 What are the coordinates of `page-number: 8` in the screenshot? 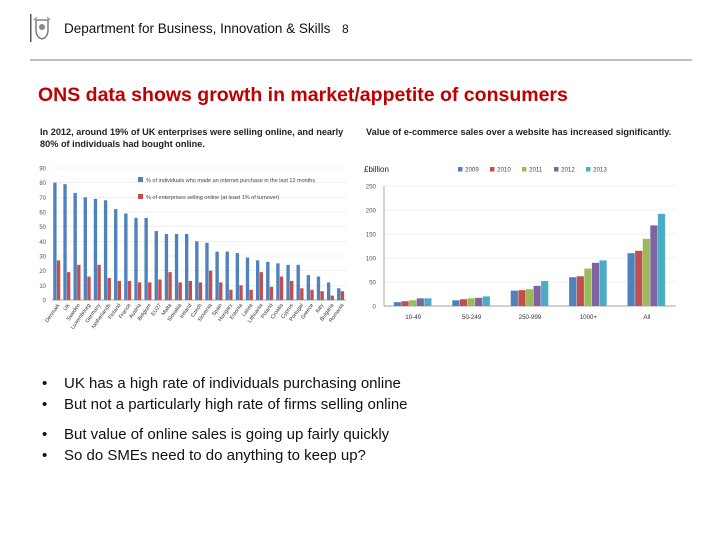 It's located at (345, 29).